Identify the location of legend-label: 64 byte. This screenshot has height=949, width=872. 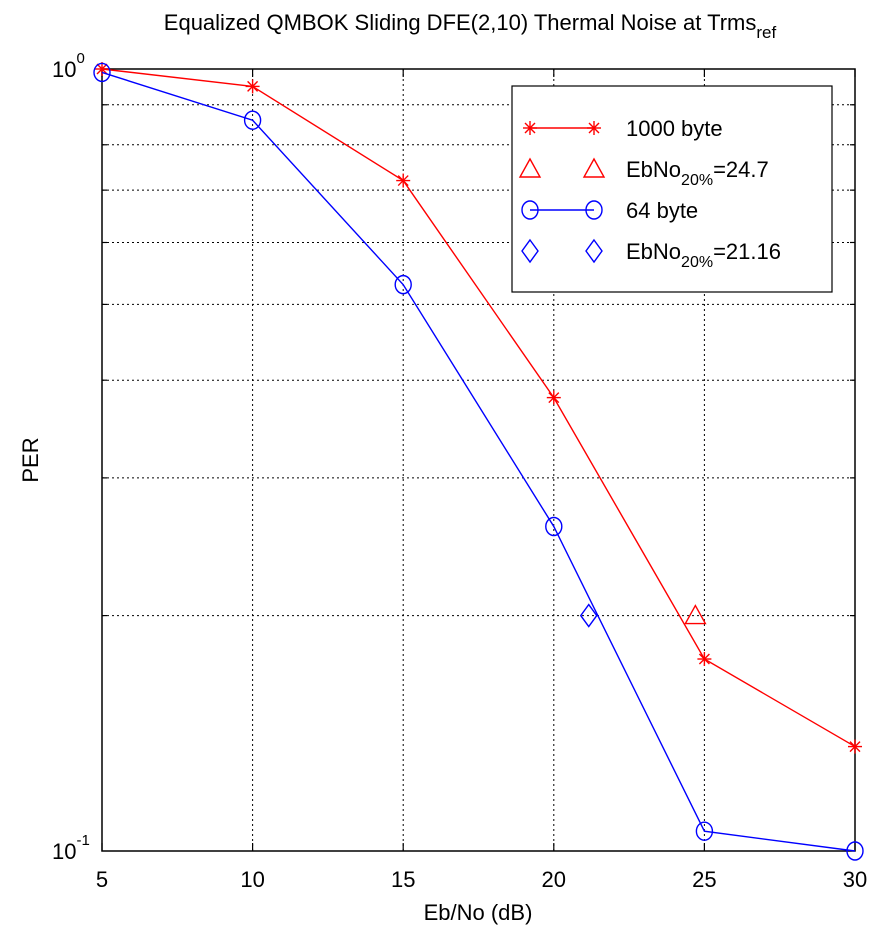
(662, 210).